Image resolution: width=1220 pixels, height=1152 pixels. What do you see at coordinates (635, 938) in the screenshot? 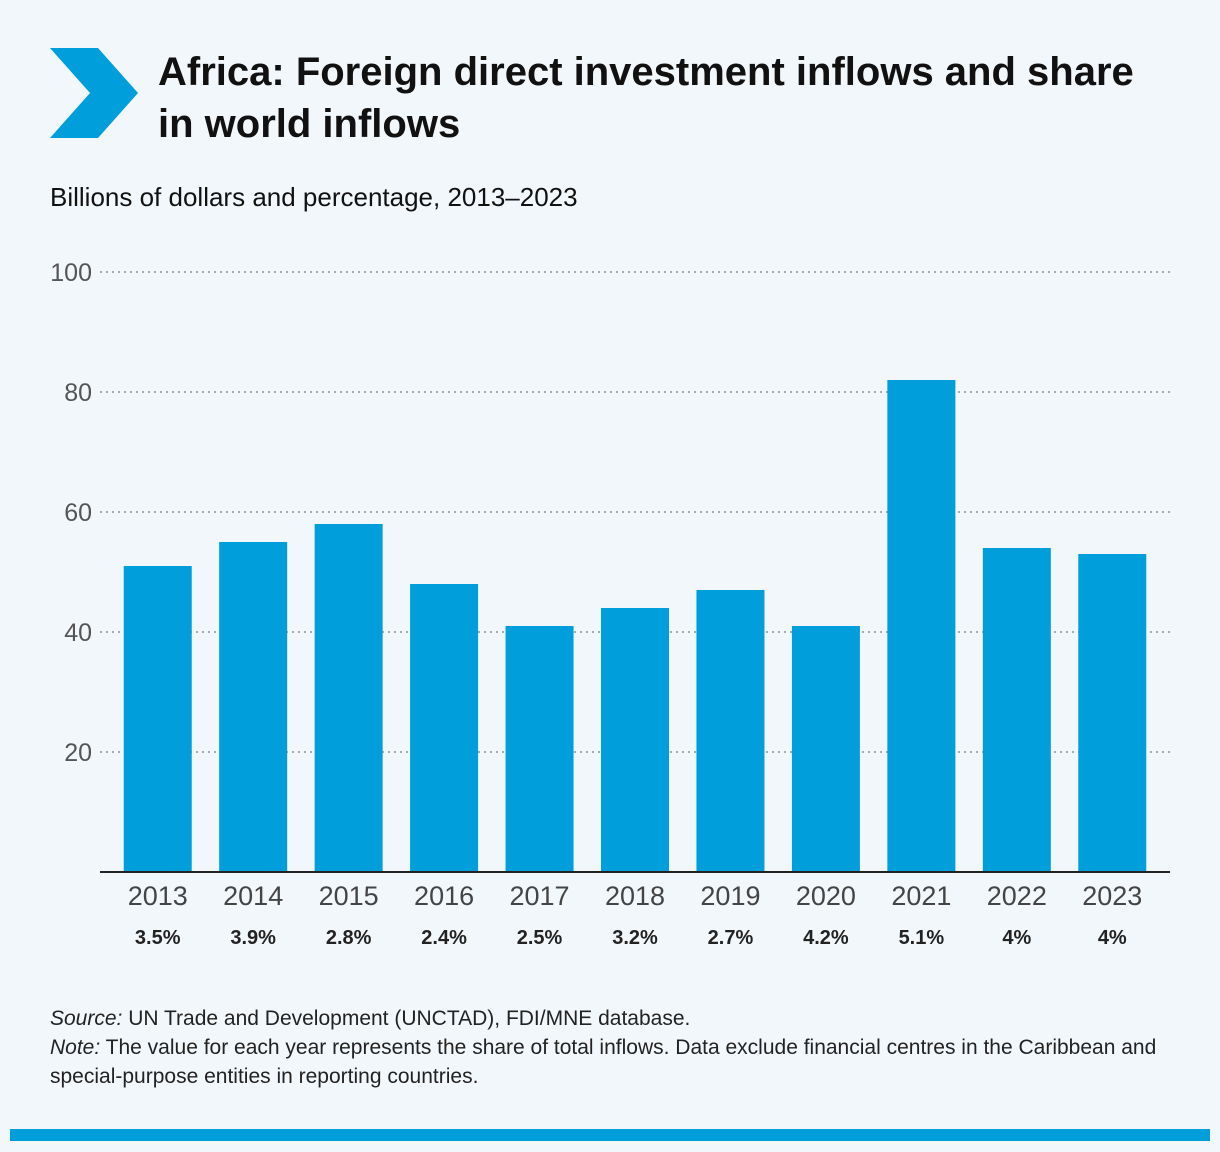
I see `share-label: 3.2%` at bounding box center [635, 938].